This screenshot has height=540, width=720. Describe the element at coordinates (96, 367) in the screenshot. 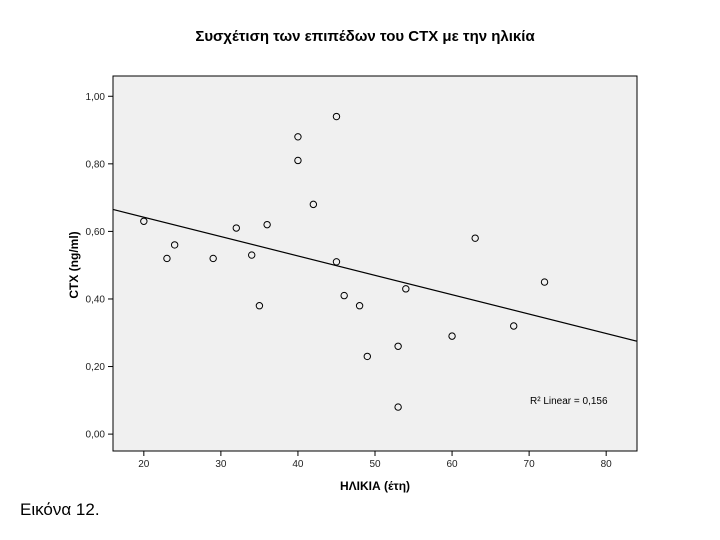

I see `y-tick-label: 0,20` at that location.